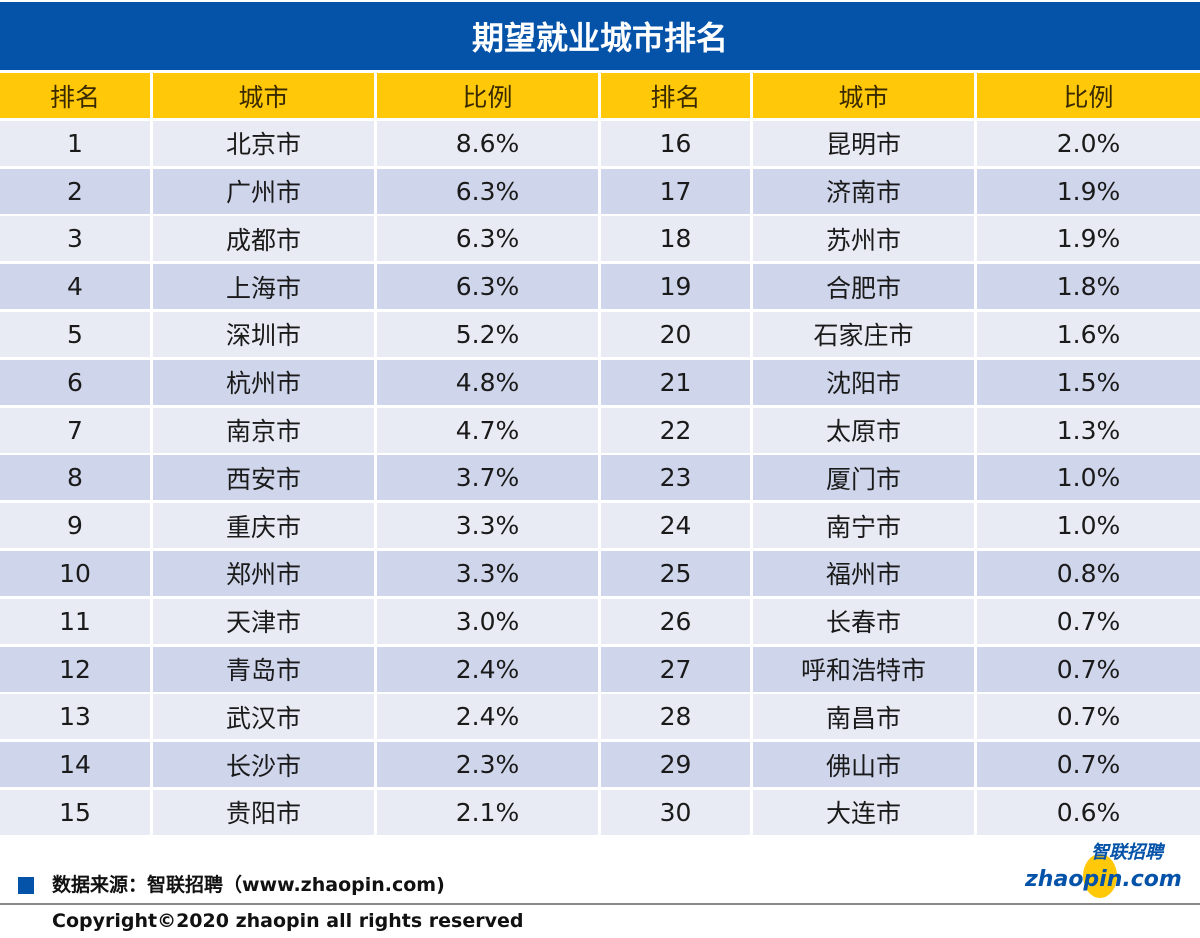 The width and height of the screenshot is (1200, 938). I want to click on cell-city: 南京市, so click(263, 430).